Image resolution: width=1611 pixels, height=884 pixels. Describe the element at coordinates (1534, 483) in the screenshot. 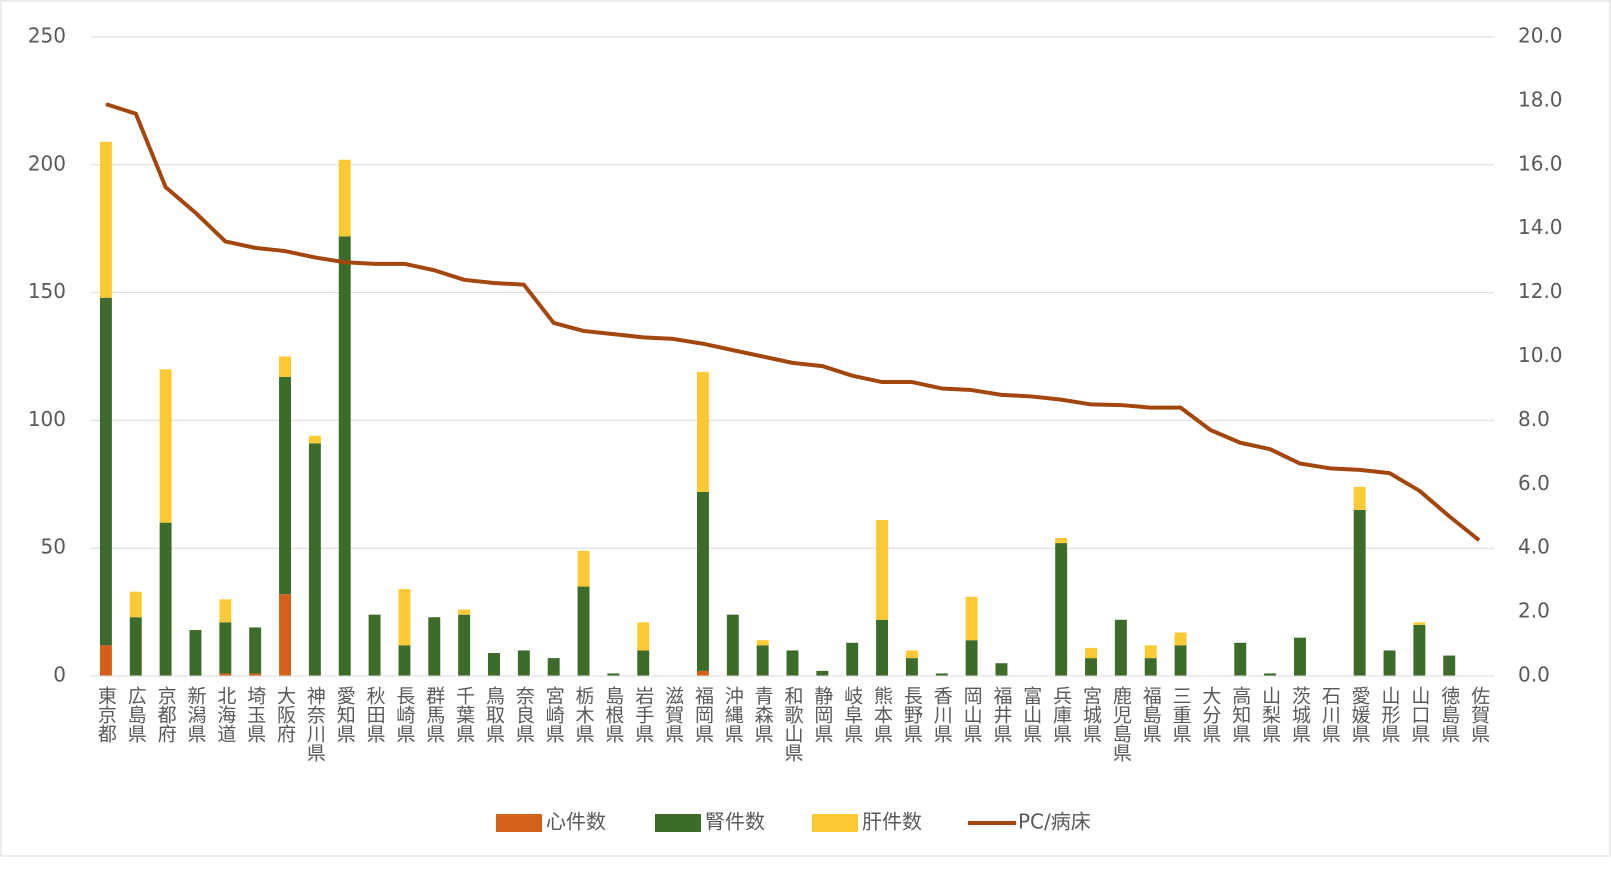

I see `y2-tick-label: 6.0` at that location.